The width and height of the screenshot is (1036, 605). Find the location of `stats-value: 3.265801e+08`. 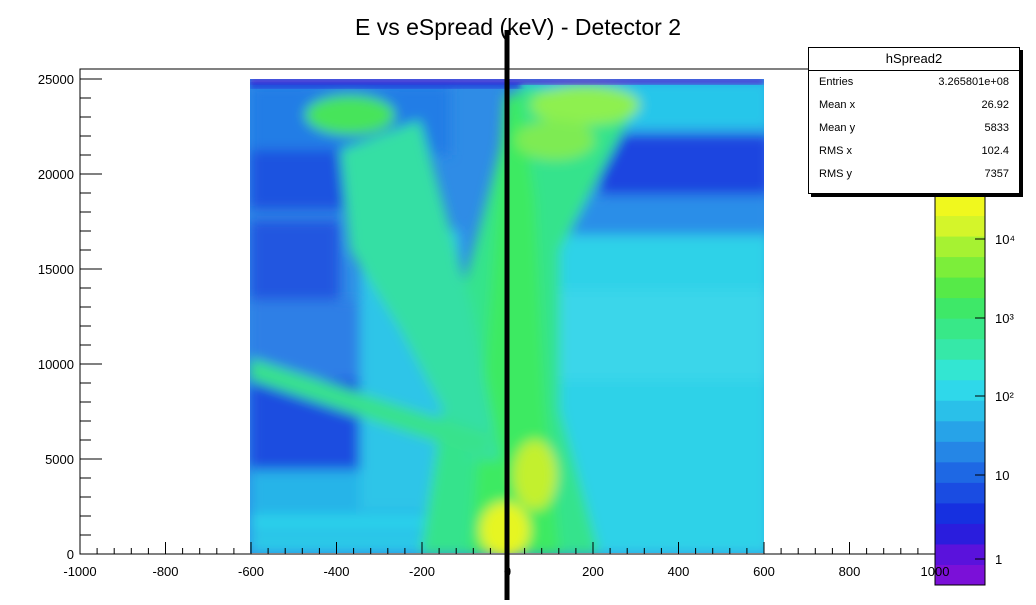

stats-value: 3.265801e+08 is located at coordinates (973, 82).